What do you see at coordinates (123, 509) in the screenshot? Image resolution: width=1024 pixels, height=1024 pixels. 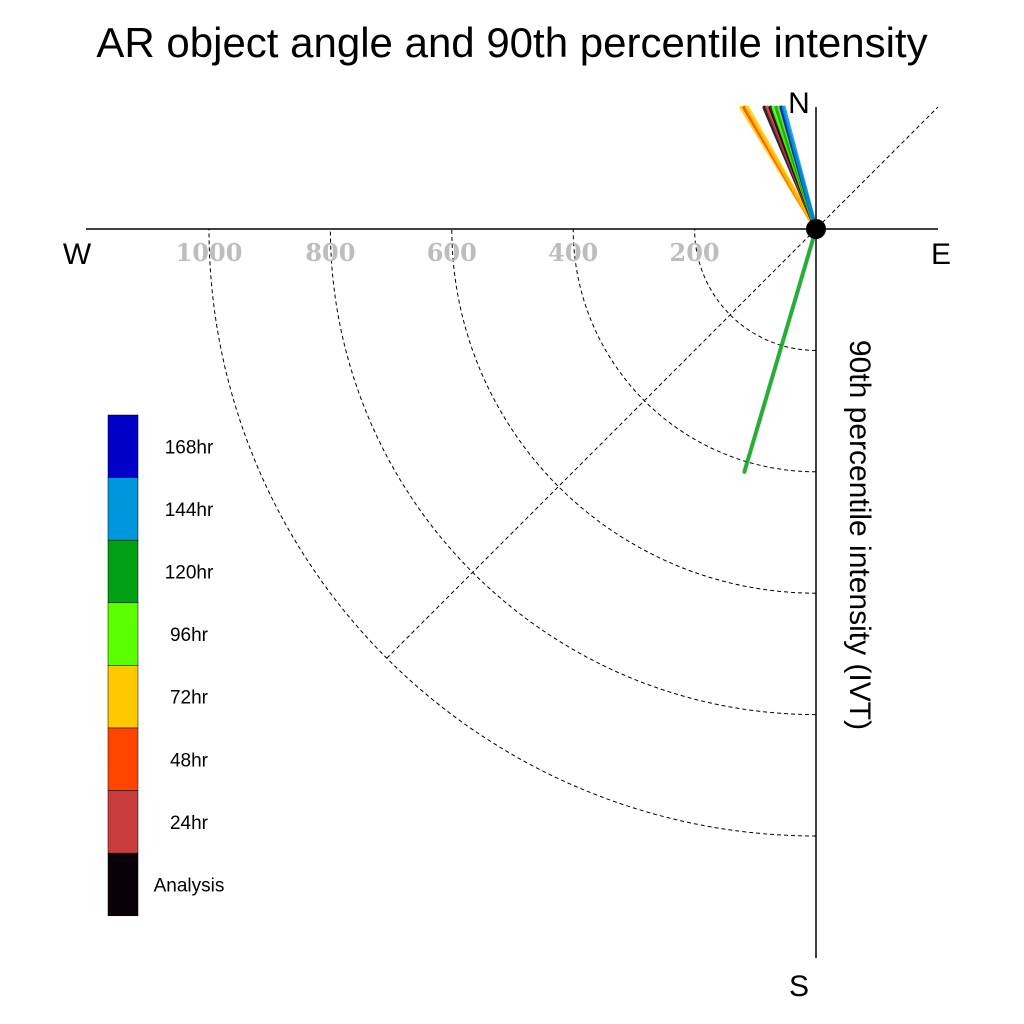 I see `legend-swatch-144hr` at bounding box center [123, 509].